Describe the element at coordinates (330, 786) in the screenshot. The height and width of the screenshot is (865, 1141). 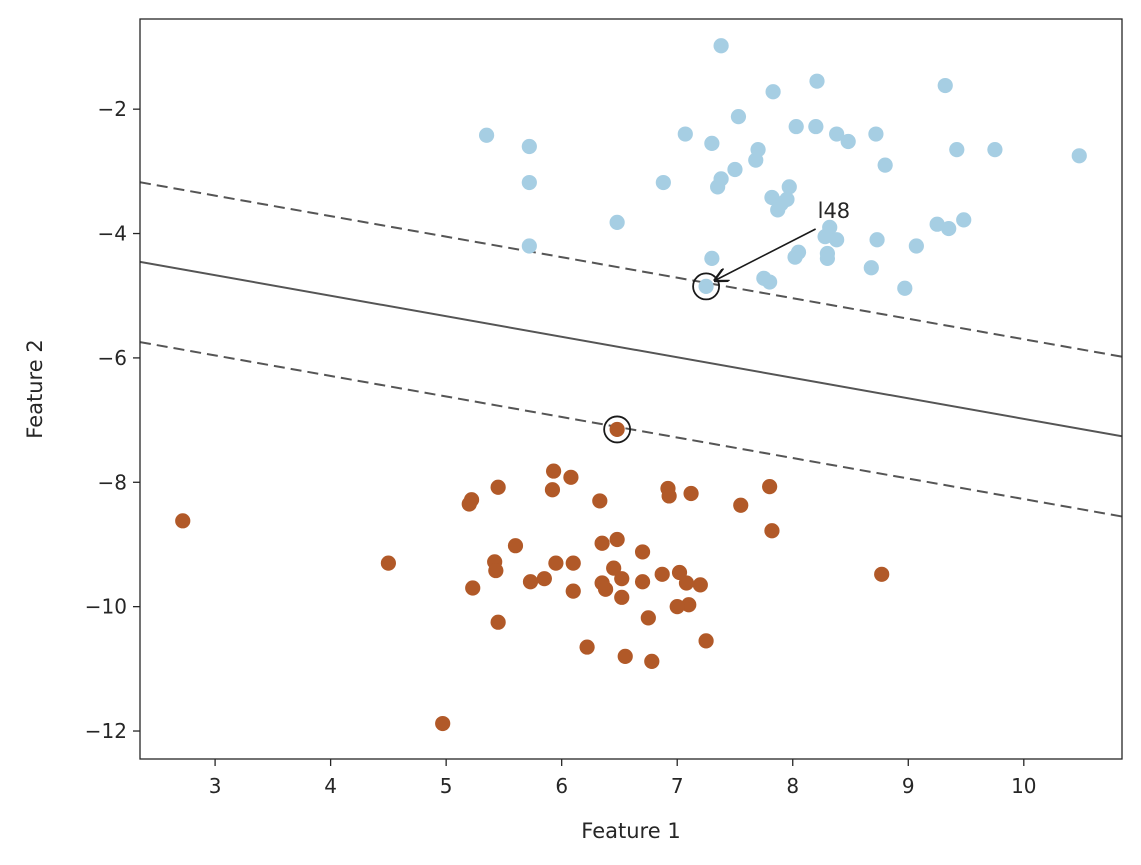
I see `x-tick-label: 4` at that location.